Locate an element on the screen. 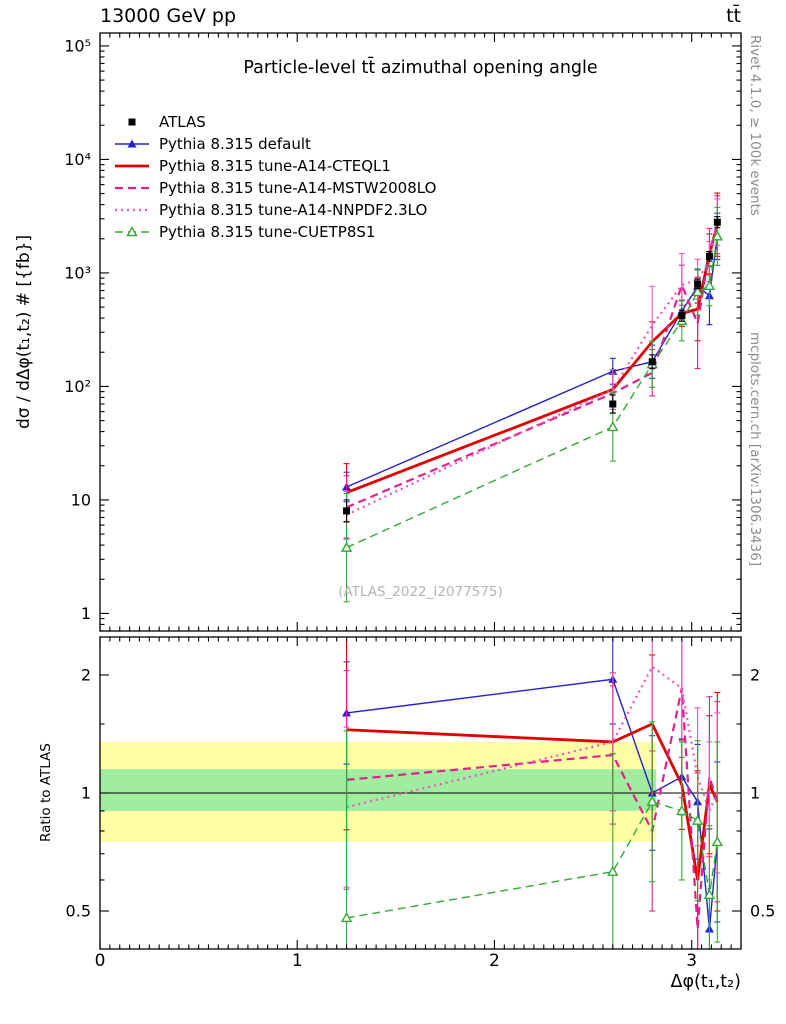 This screenshot has width=786, height=1024. series-pythia-cuetp8s1-ratio is located at coordinates (532, 835).